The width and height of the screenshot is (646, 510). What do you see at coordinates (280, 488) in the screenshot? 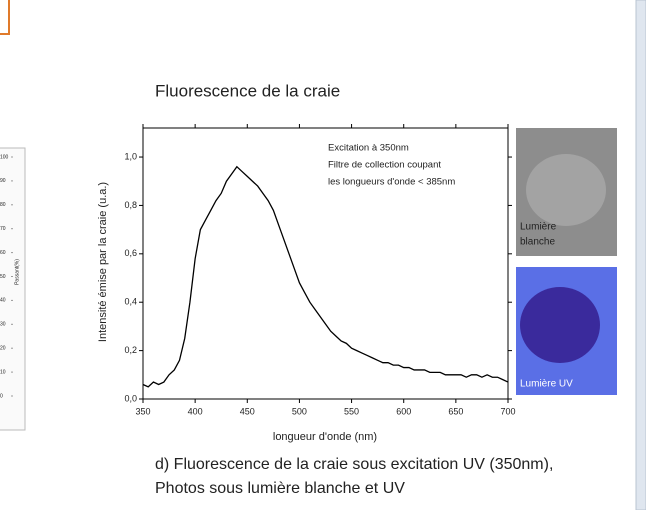
I see `caption: Photos sous lumière blanche et UV` at bounding box center [280, 488].